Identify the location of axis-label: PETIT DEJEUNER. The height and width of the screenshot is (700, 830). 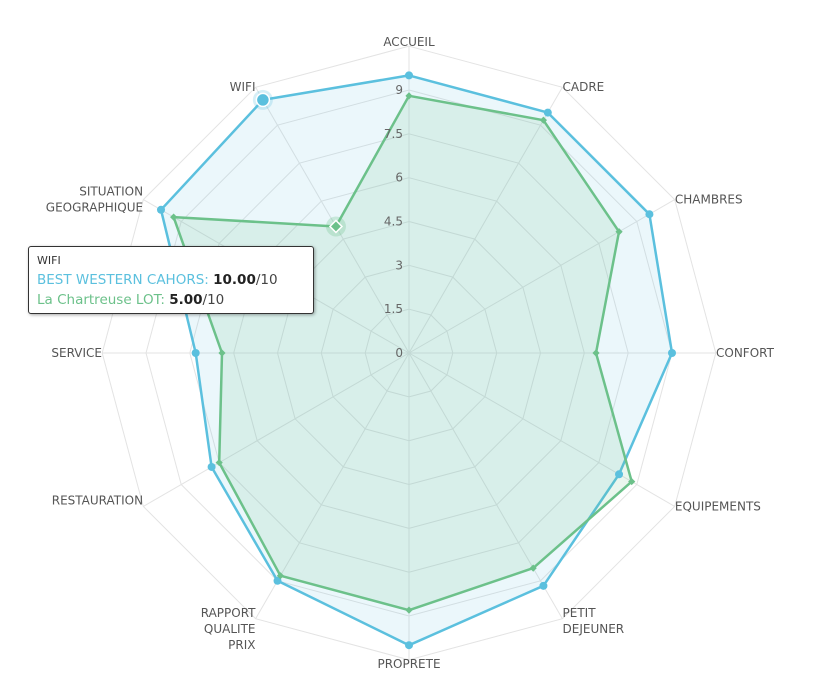
(594, 621).